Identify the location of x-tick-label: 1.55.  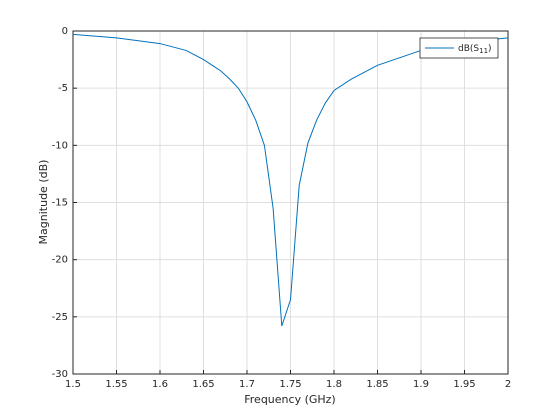
(116, 384).